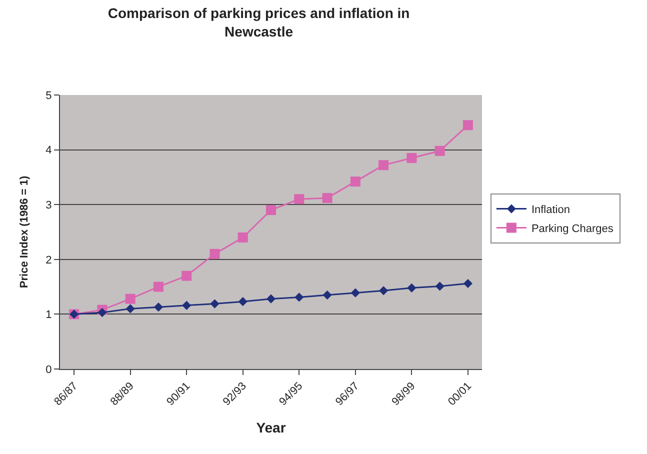  I want to click on y-tick-label: 2, so click(49, 260).